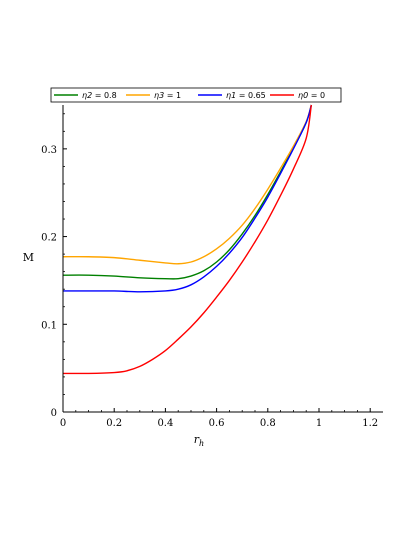 The height and width of the screenshot is (537, 415). I want to click on legend-entry: η2 = 0.8, so click(99, 95).